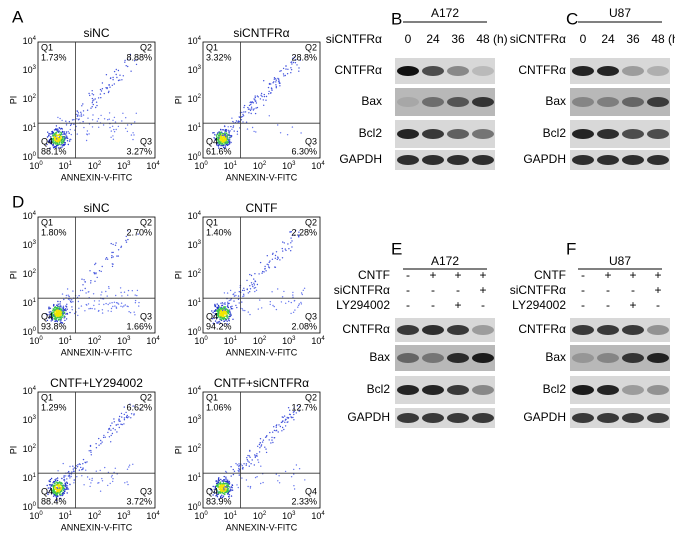  Describe the element at coordinates (13, 275) in the screenshot. I see `y-axis-label: PI` at that location.